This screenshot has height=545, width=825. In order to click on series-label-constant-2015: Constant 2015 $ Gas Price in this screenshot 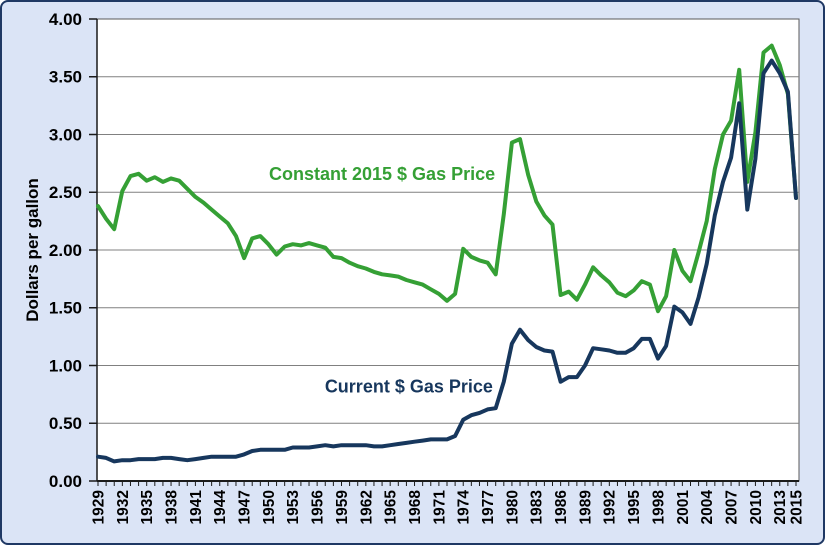, I will do `click(382, 174)`.